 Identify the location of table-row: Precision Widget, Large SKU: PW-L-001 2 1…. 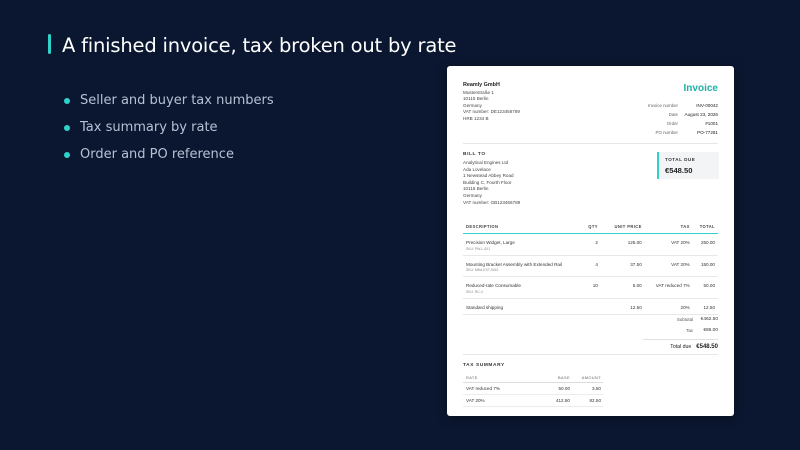
(590, 244).